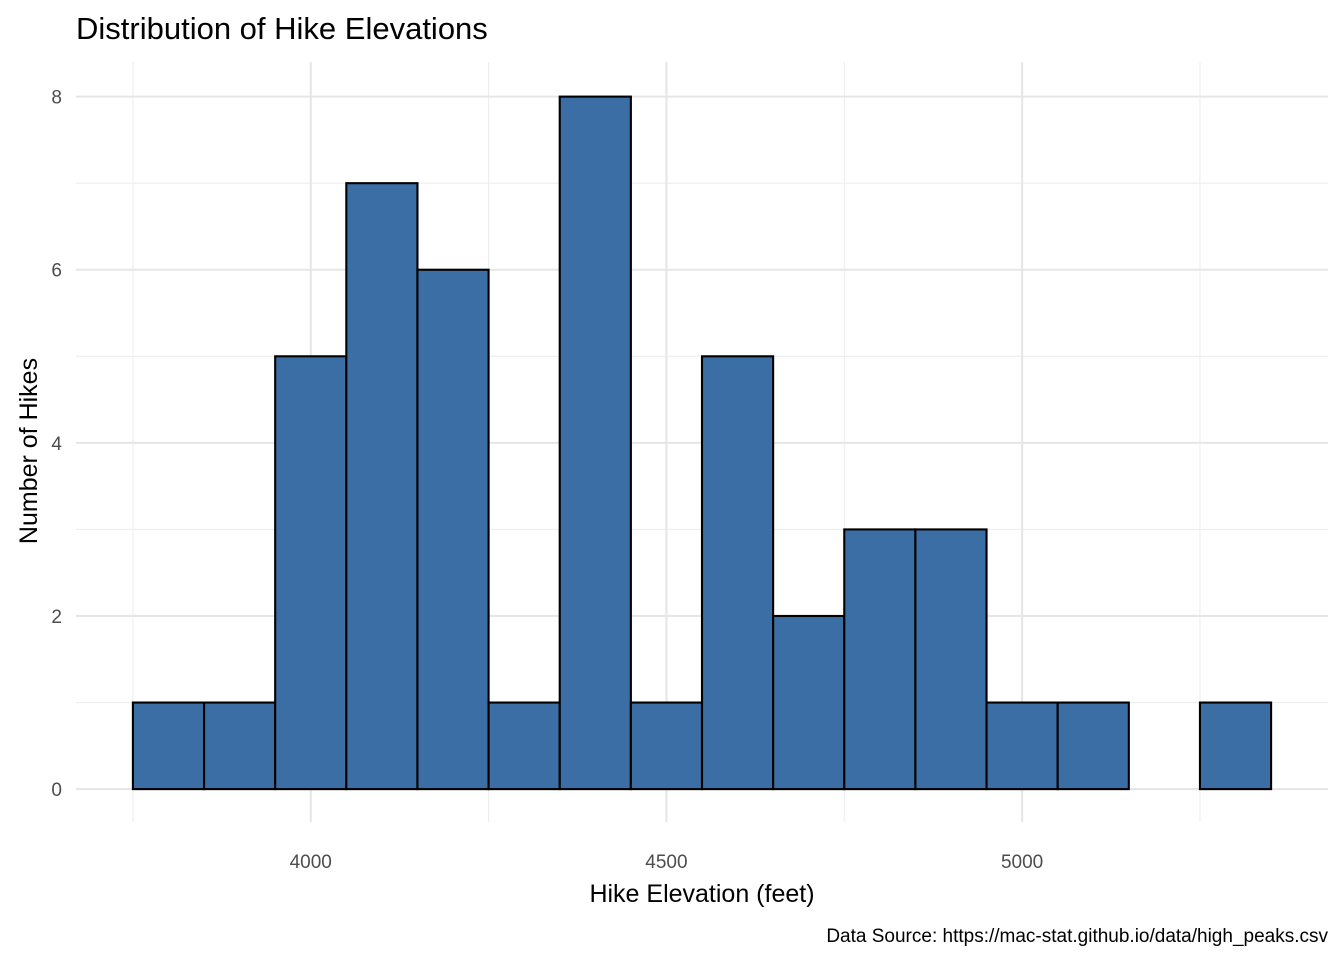  What do you see at coordinates (56, 271) in the screenshot?
I see `y-tick-label: 6` at bounding box center [56, 271].